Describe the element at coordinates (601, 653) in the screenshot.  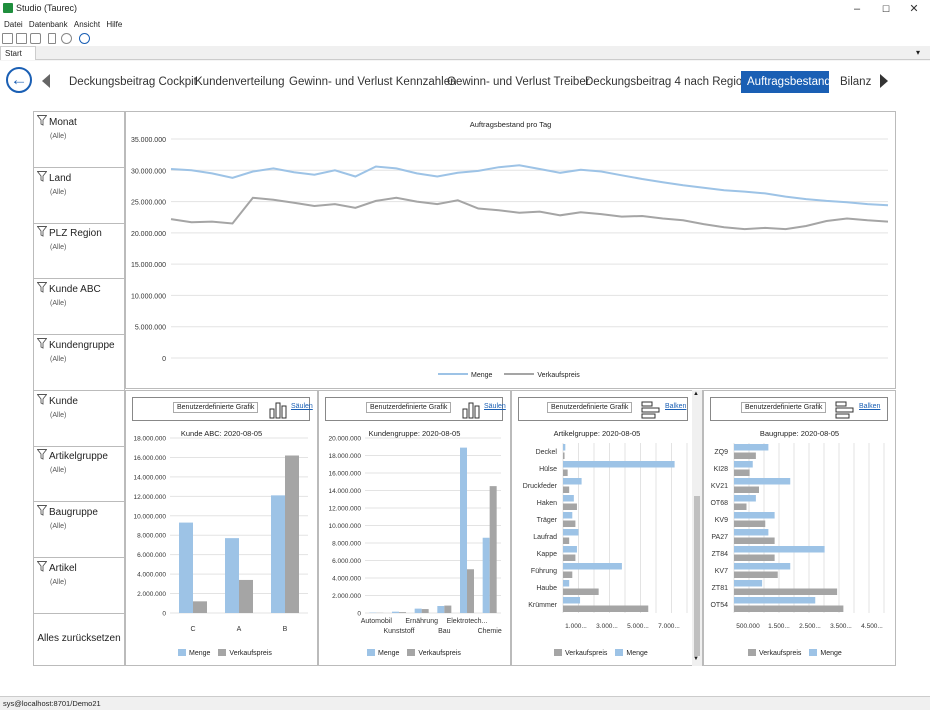
I see `chart-legend: Verkaufspreis Menge` at that location.